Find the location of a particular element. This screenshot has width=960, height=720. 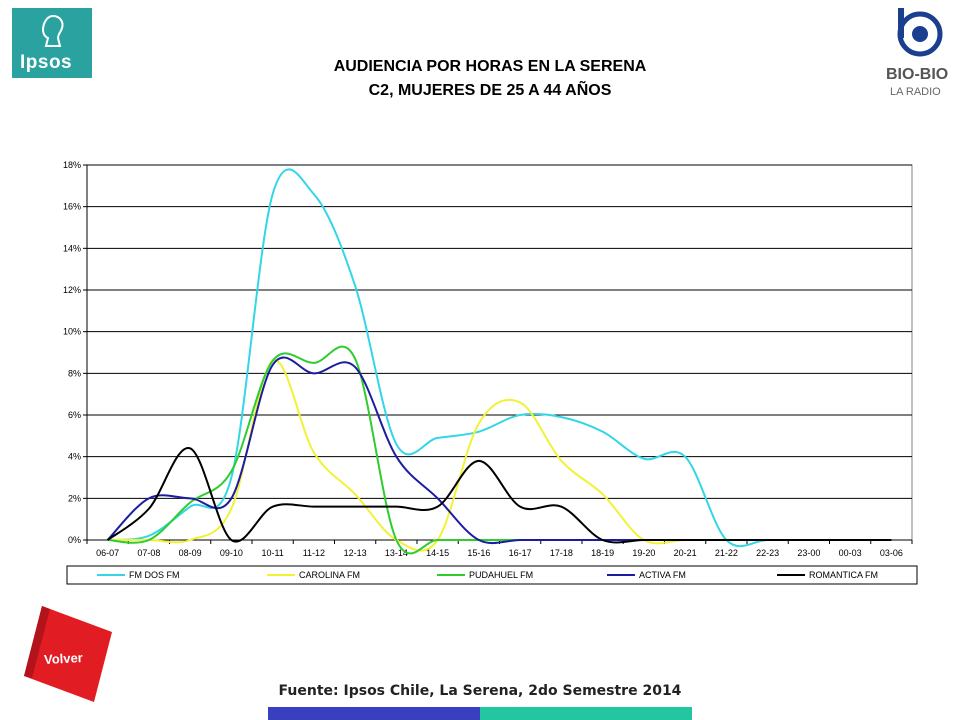

biobio-logo-text: BIO-BIO is located at coordinates (917, 74).